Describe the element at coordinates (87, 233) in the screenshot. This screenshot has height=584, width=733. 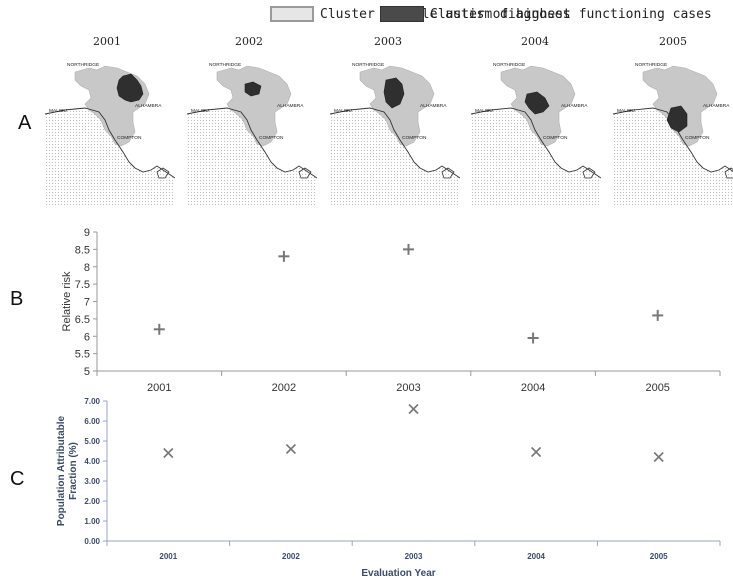
I see `y-tick-label: 9` at that location.